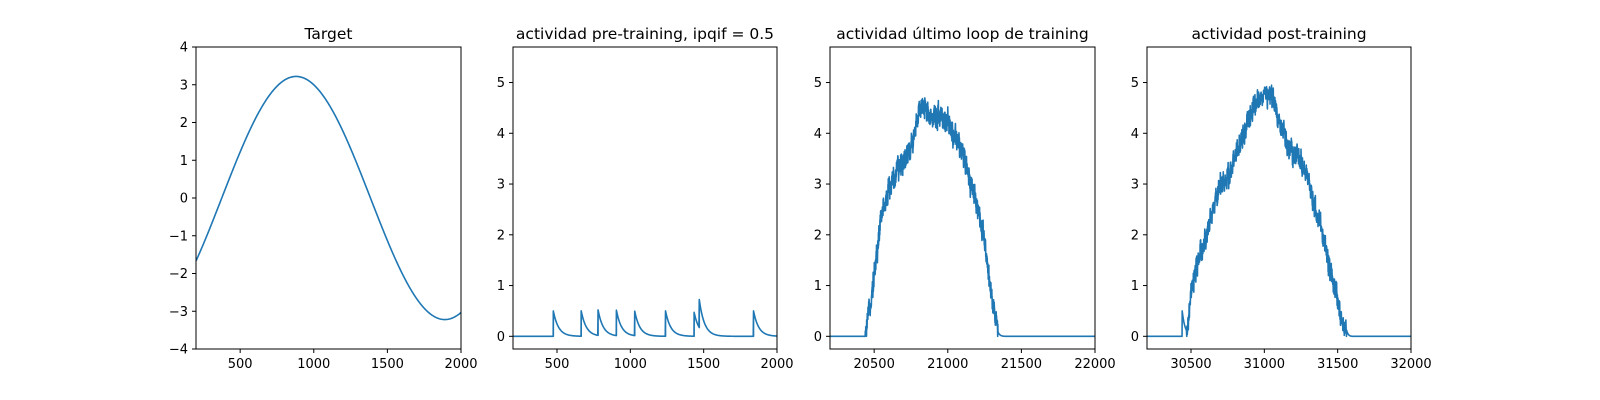 The width and height of the screenshot is (1600, 400). What do you see at coordinates (1337, 364) in the screenshot?
I see `x-tick-label: 31500` at bounding box center [1337, 364].